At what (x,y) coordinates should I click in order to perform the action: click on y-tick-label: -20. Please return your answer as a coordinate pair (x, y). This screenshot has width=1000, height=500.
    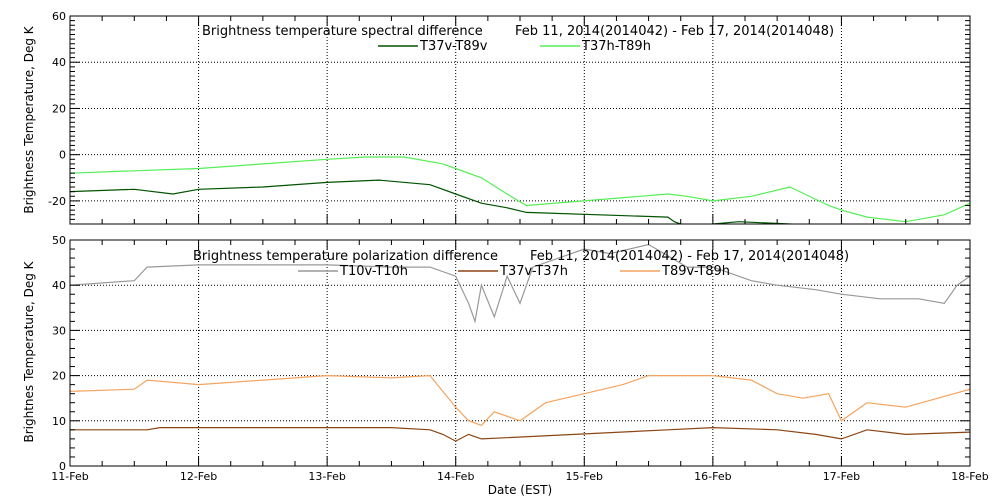
    Looking at the image, I should click on (57, 201).